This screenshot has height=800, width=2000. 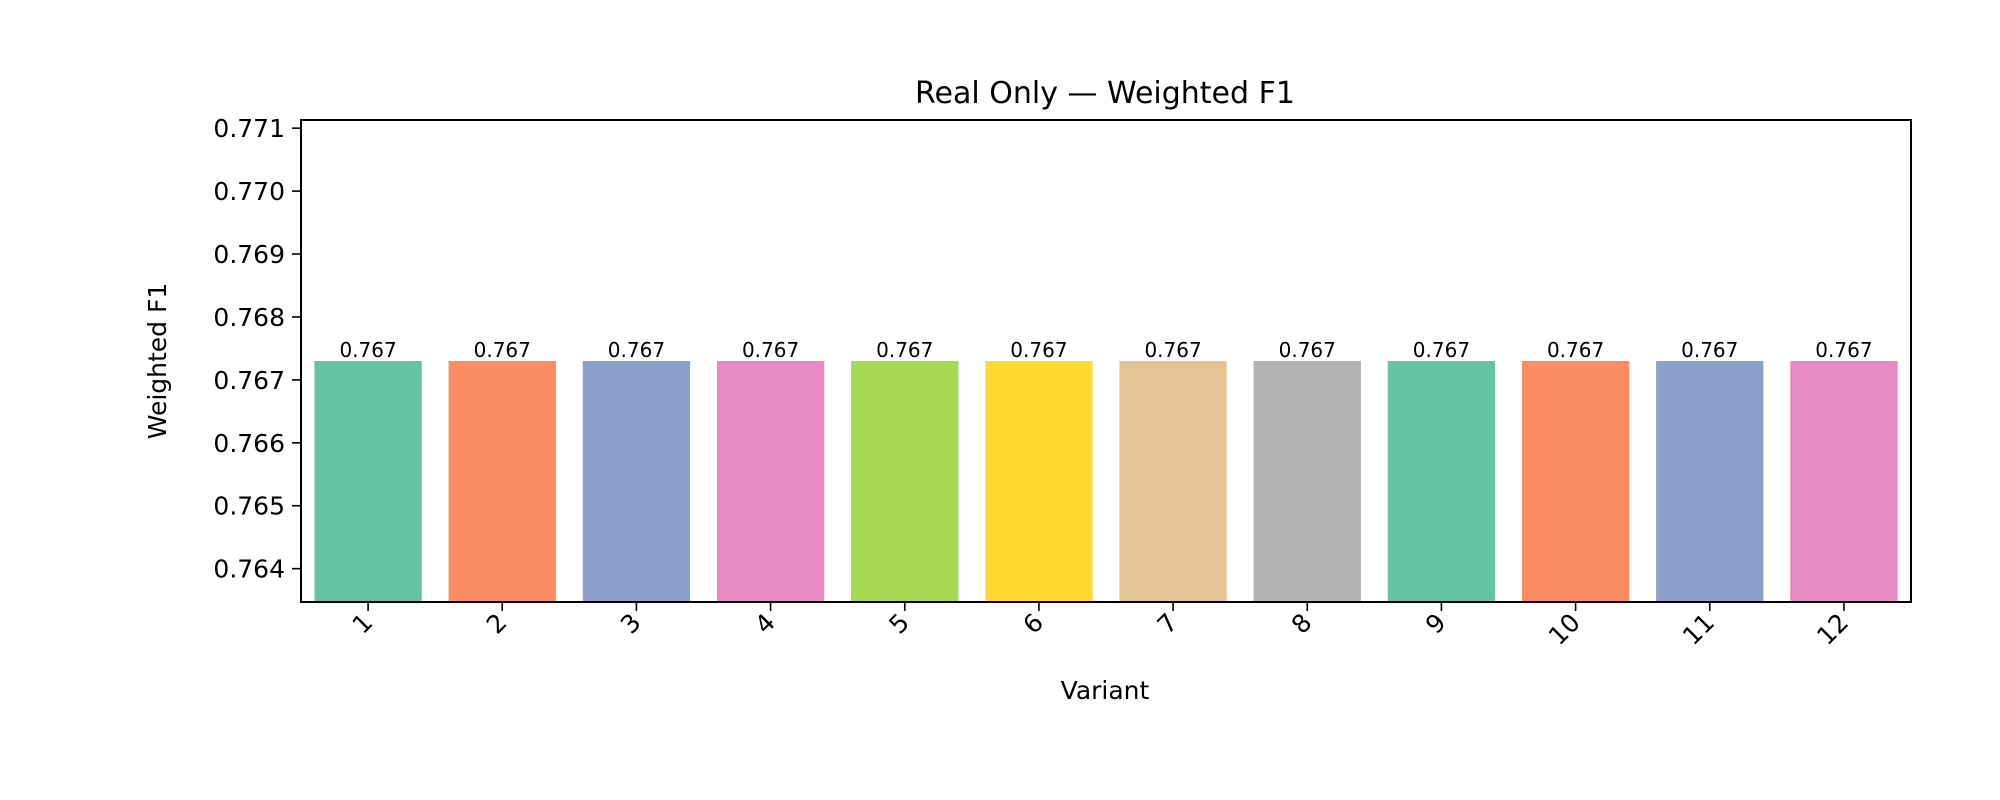 I want to click on y-axis: 0.764 0.765 0.766 0.767 0.768 0.769 0.770 0.771, so click(x=257, y=349).